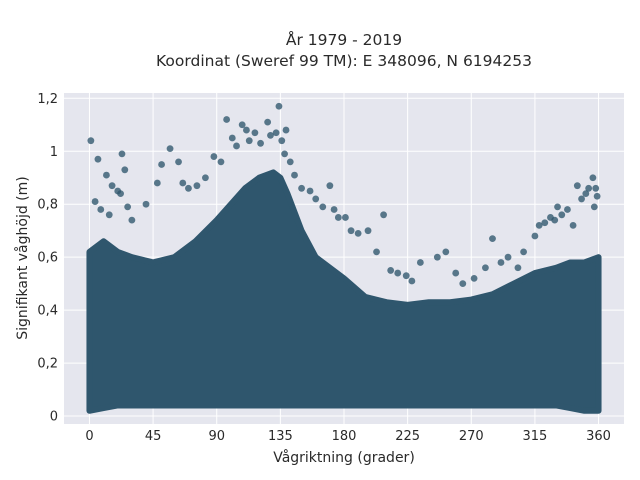 The height and width of the screenshot is (480, 640). What do you see at coordinates (153, 436) in the screenshot?
I see `x-tick-label: 45` at bounding box center [153, 436].